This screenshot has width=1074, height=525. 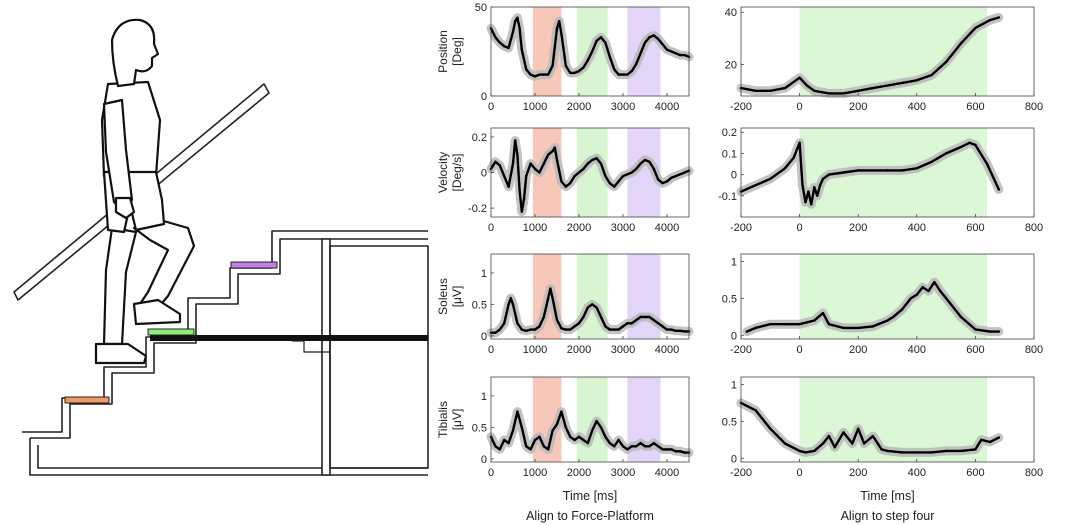 What do you see at coordinates (457, 172) in the screenshot?
I see `y-axis-label-line: [Deg/s]` at bounding box center [457, 172].